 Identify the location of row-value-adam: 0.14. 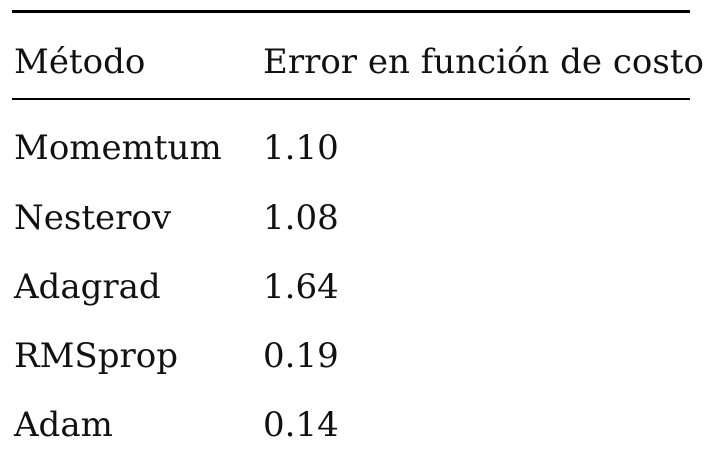
(301, 425).